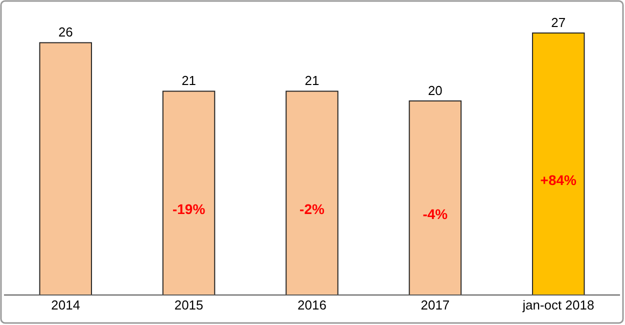 This screenshot has height=325, width=625. Describe the element at coordinates (65, 32) in the screenshot. I see `data-label: 26` at that location.